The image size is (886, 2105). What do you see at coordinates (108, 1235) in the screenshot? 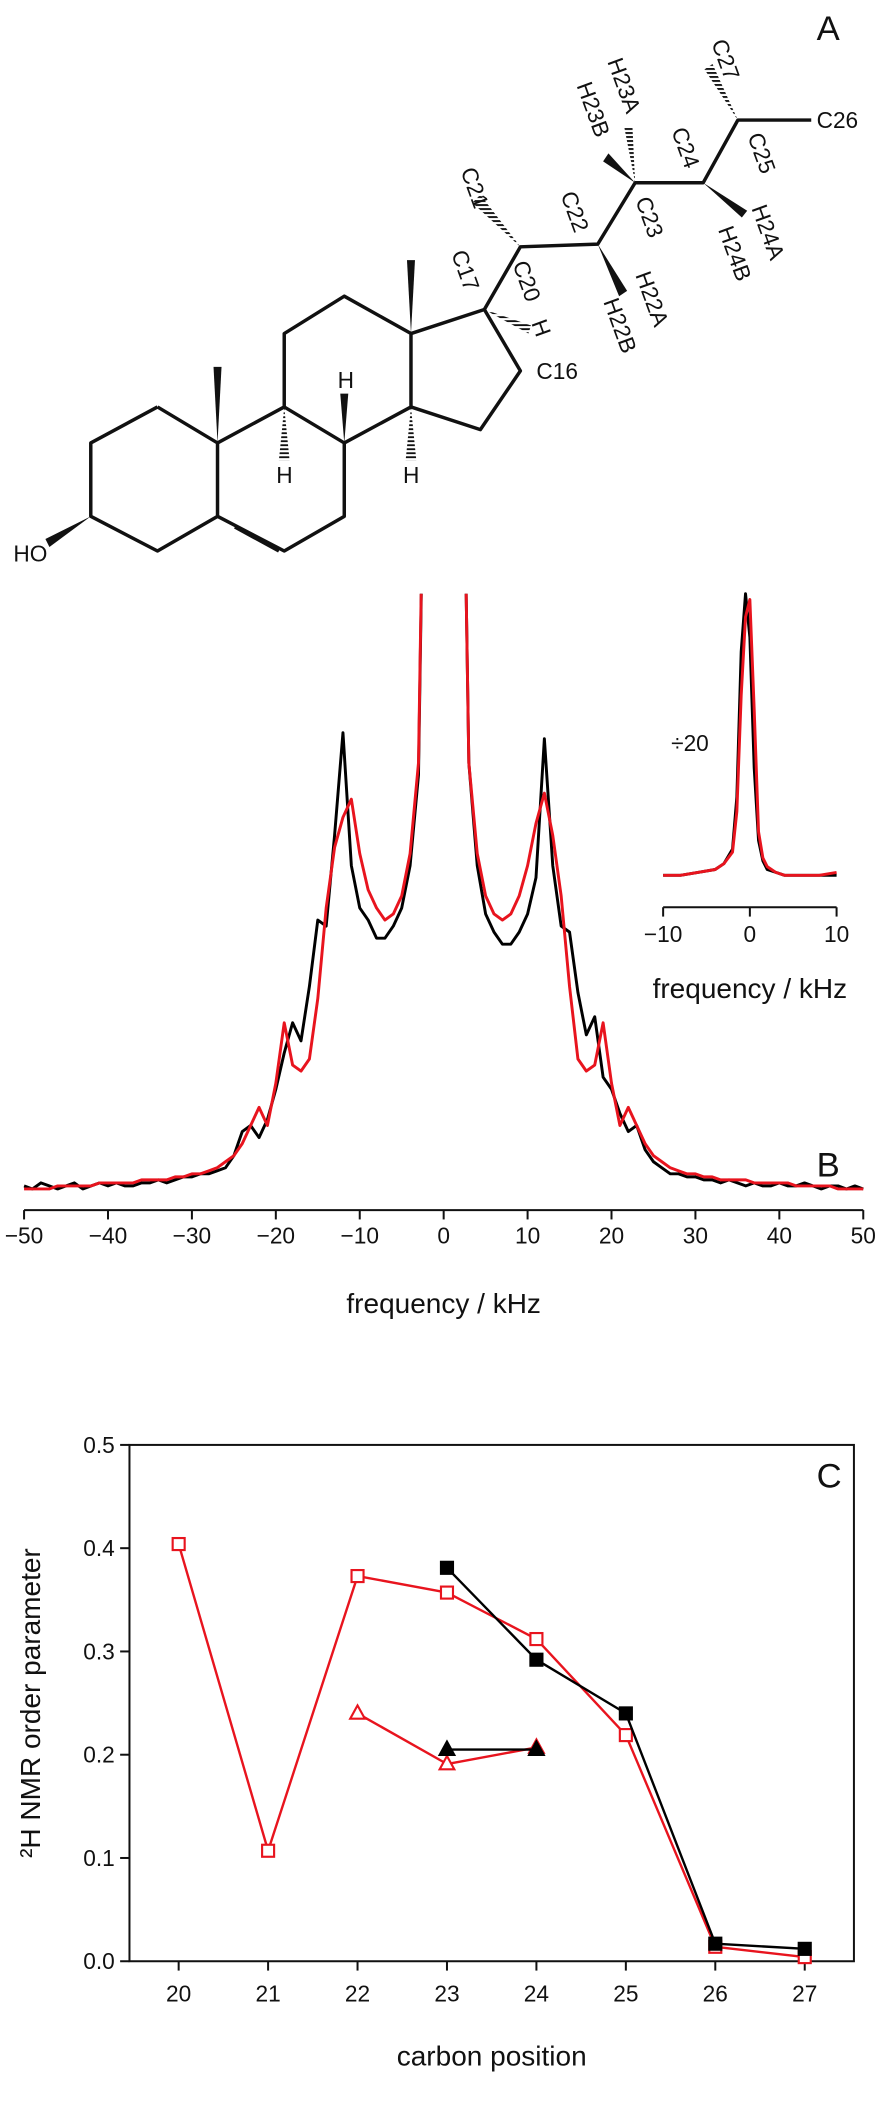
I see `x-tick-label: −40` at bounding box center [108, 1235].